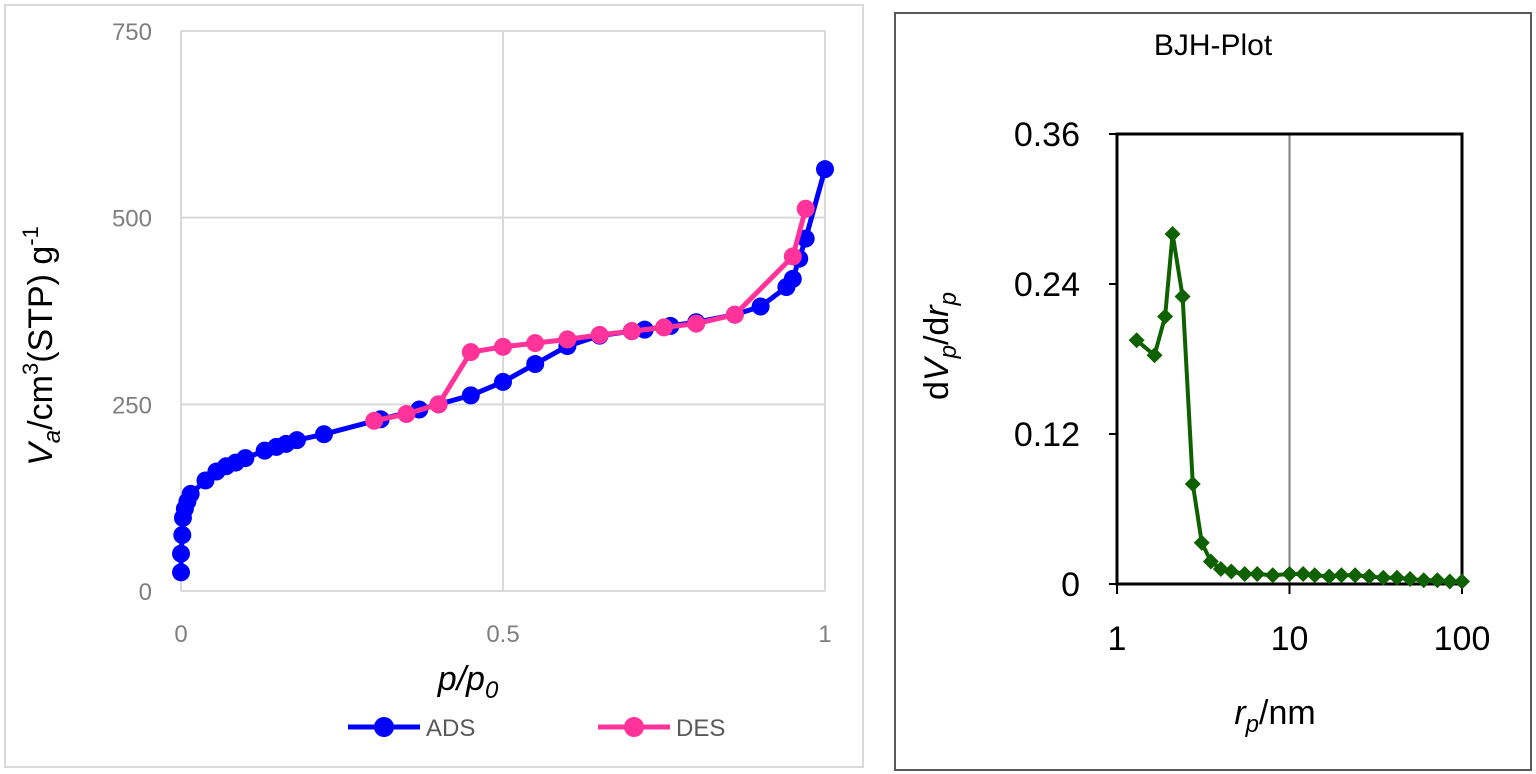  Describe the element at coordinates (132, 405) in the screenshot. I see `left-y-tick-label: 250` at that location.